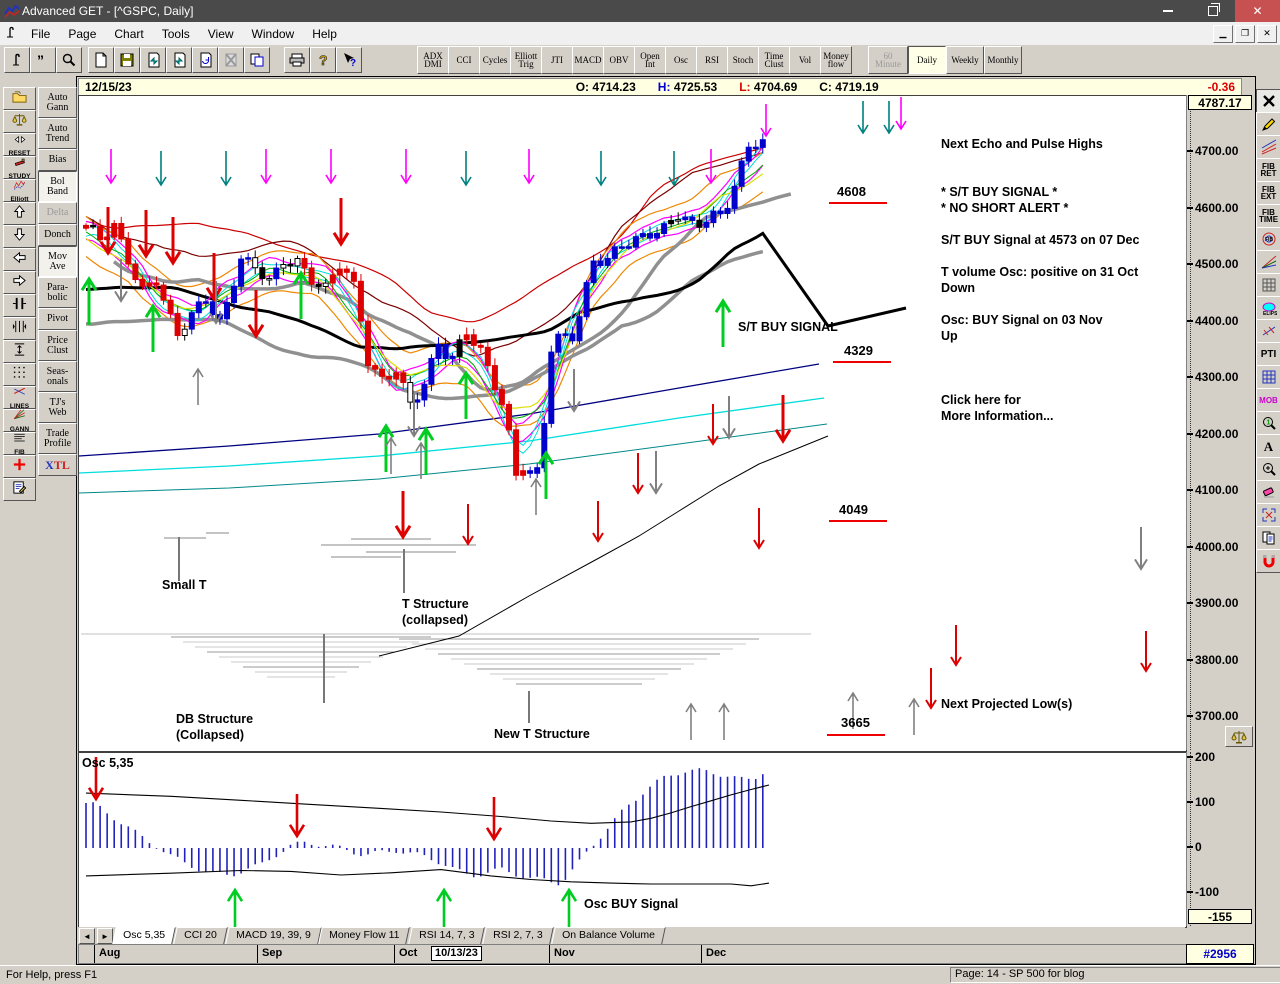 This screenshot has width=1280, height=984. What do you see at coordinates (19, 191) in the screenshot?
I see `elliott-button: Elliott` at bounding box center [19, 191].